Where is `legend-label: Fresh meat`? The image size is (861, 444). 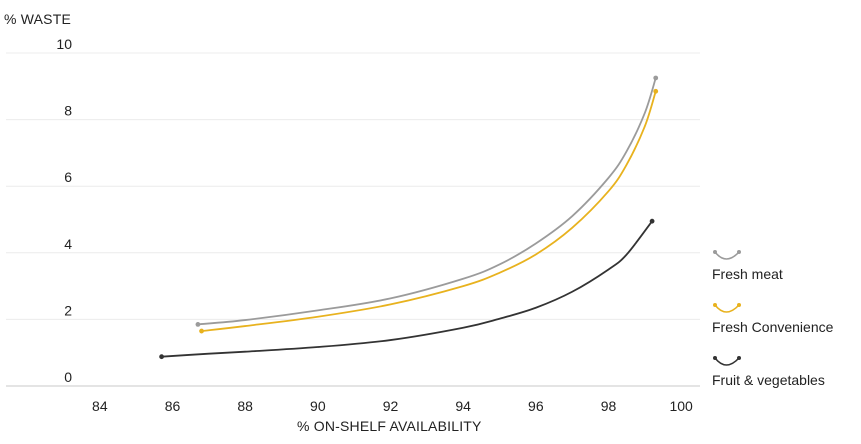 legend-label: Fresh meat is located at coordinates (747, 274).